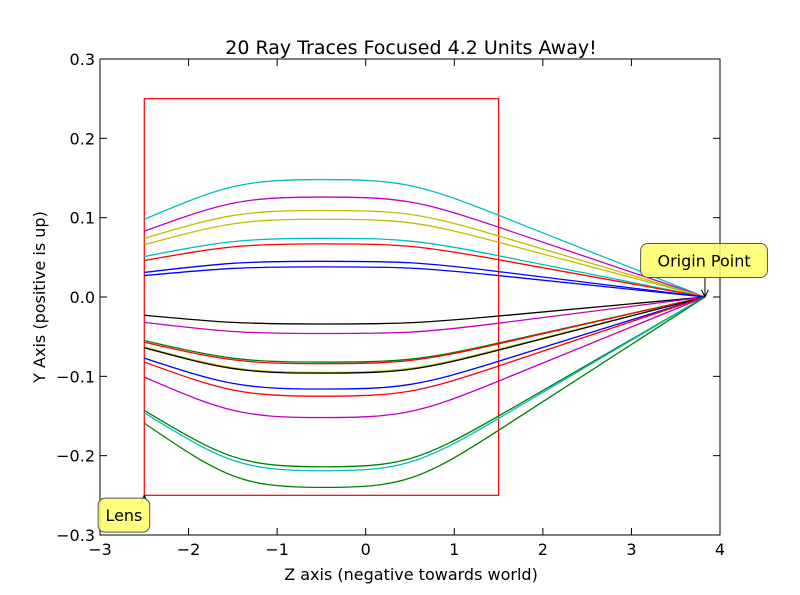 The width and height of the screenshot is (800, 595). I want to click on x-tick-label: −1, so click(277, 549).